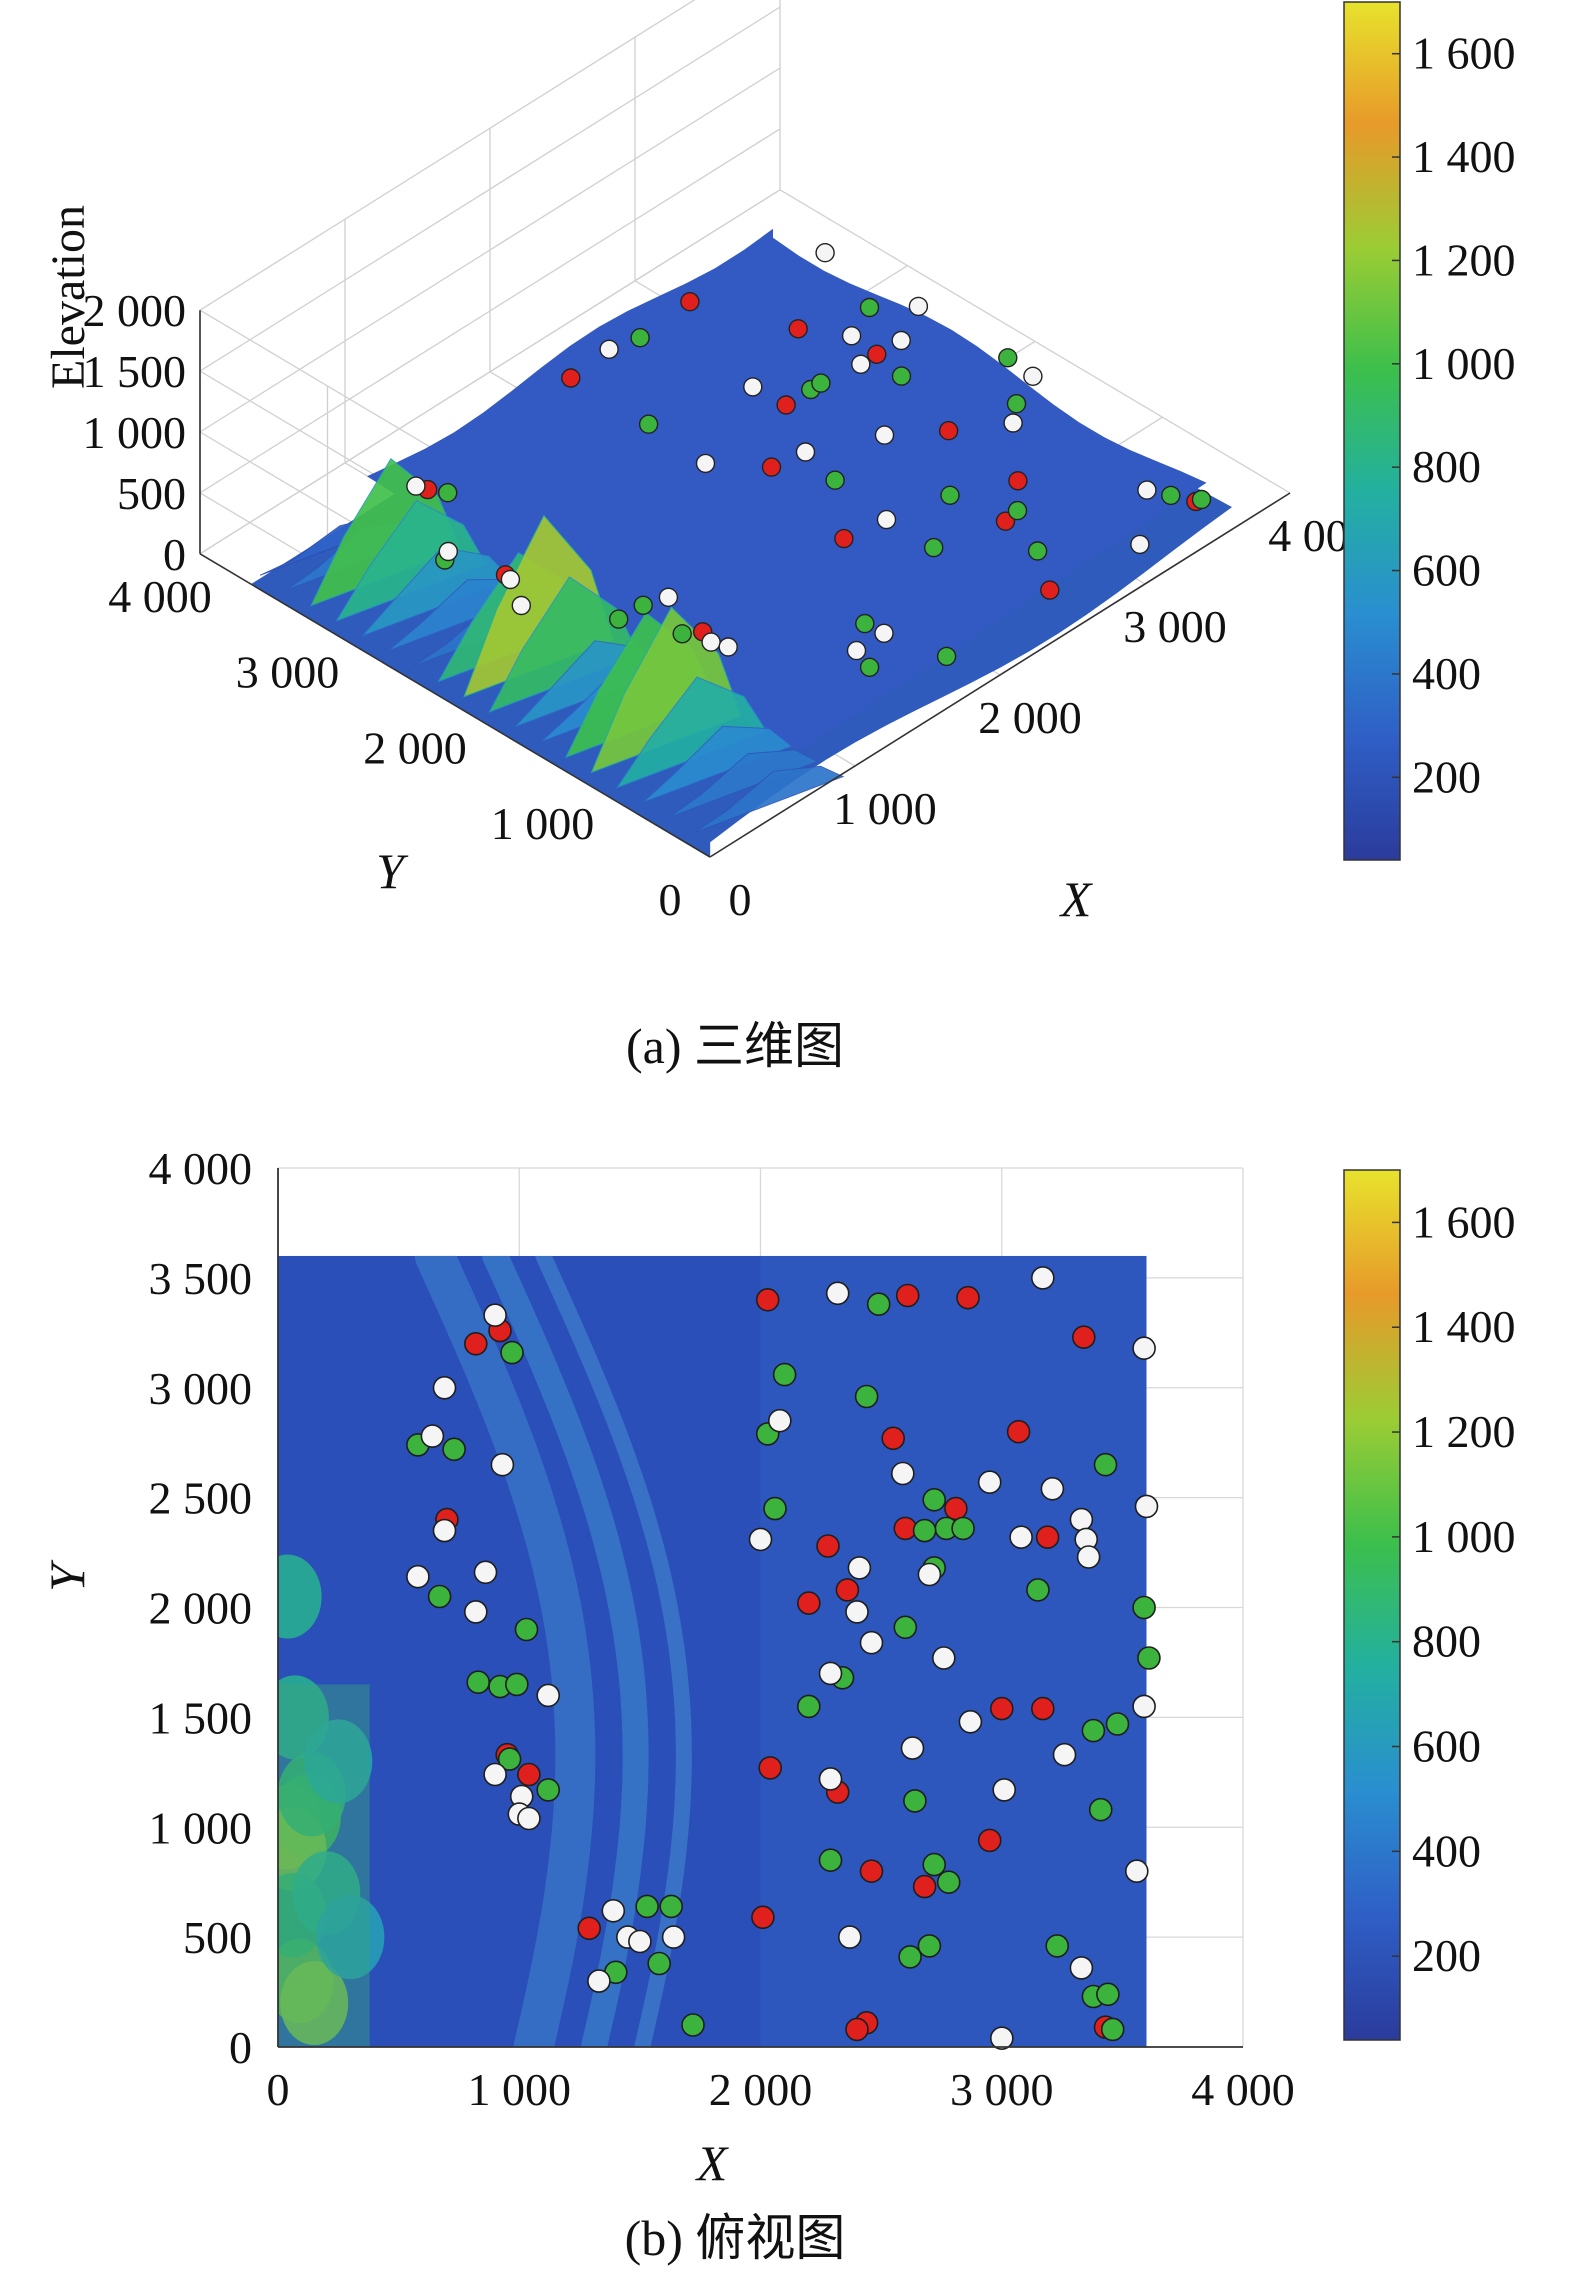 Image resolution: width=1575 pixels, height=2278 pixels. Describe the element at coordinates (201, 1388) in the screenshot. I see `y-tick-label: 3 000` at that location.